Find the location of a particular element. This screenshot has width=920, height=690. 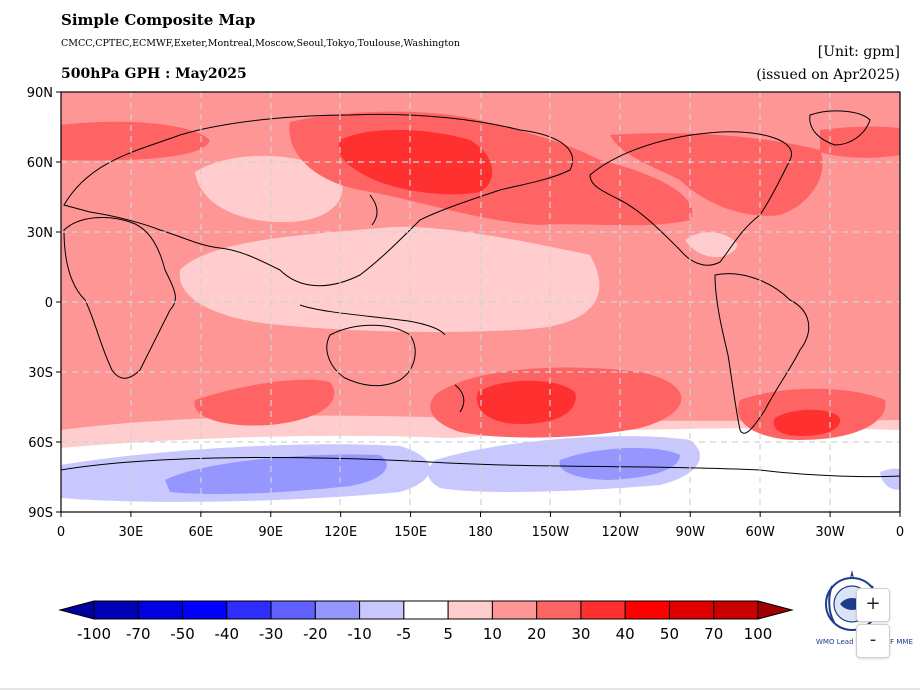

contour-neg-10-20-east is located at coordinates (276, 474).